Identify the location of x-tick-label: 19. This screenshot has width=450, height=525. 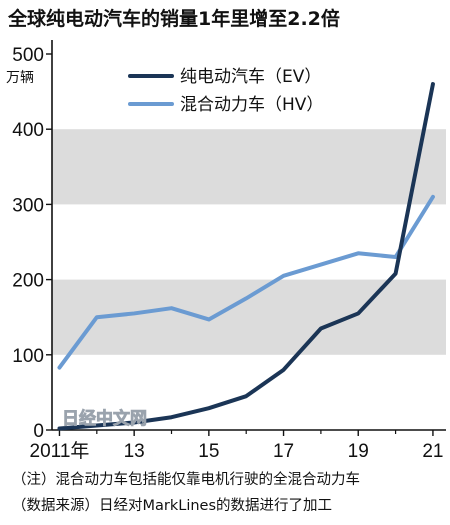
(358, 451).